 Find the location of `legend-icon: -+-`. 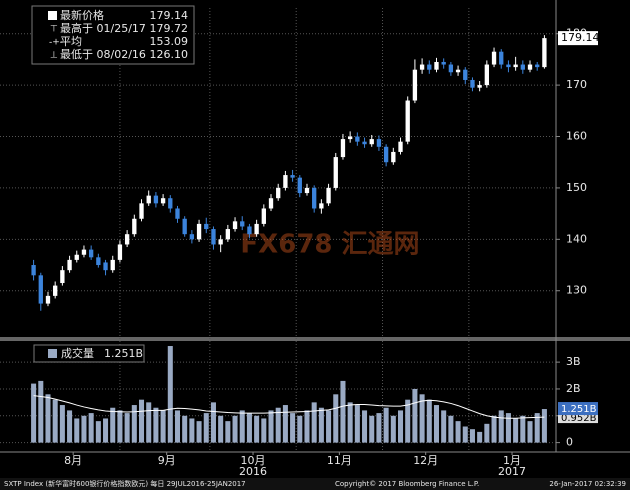

legend-icon: -+- is located at coordinates (56, 43).